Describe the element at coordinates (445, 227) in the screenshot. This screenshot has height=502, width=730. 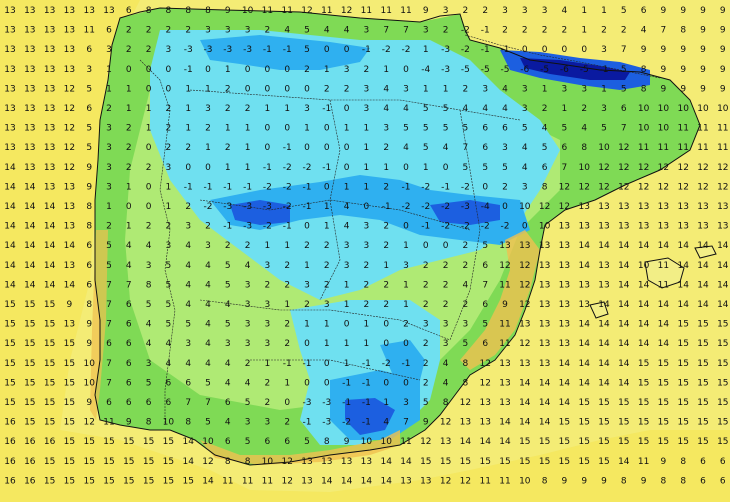
I see `grid-value: -2` at that location.